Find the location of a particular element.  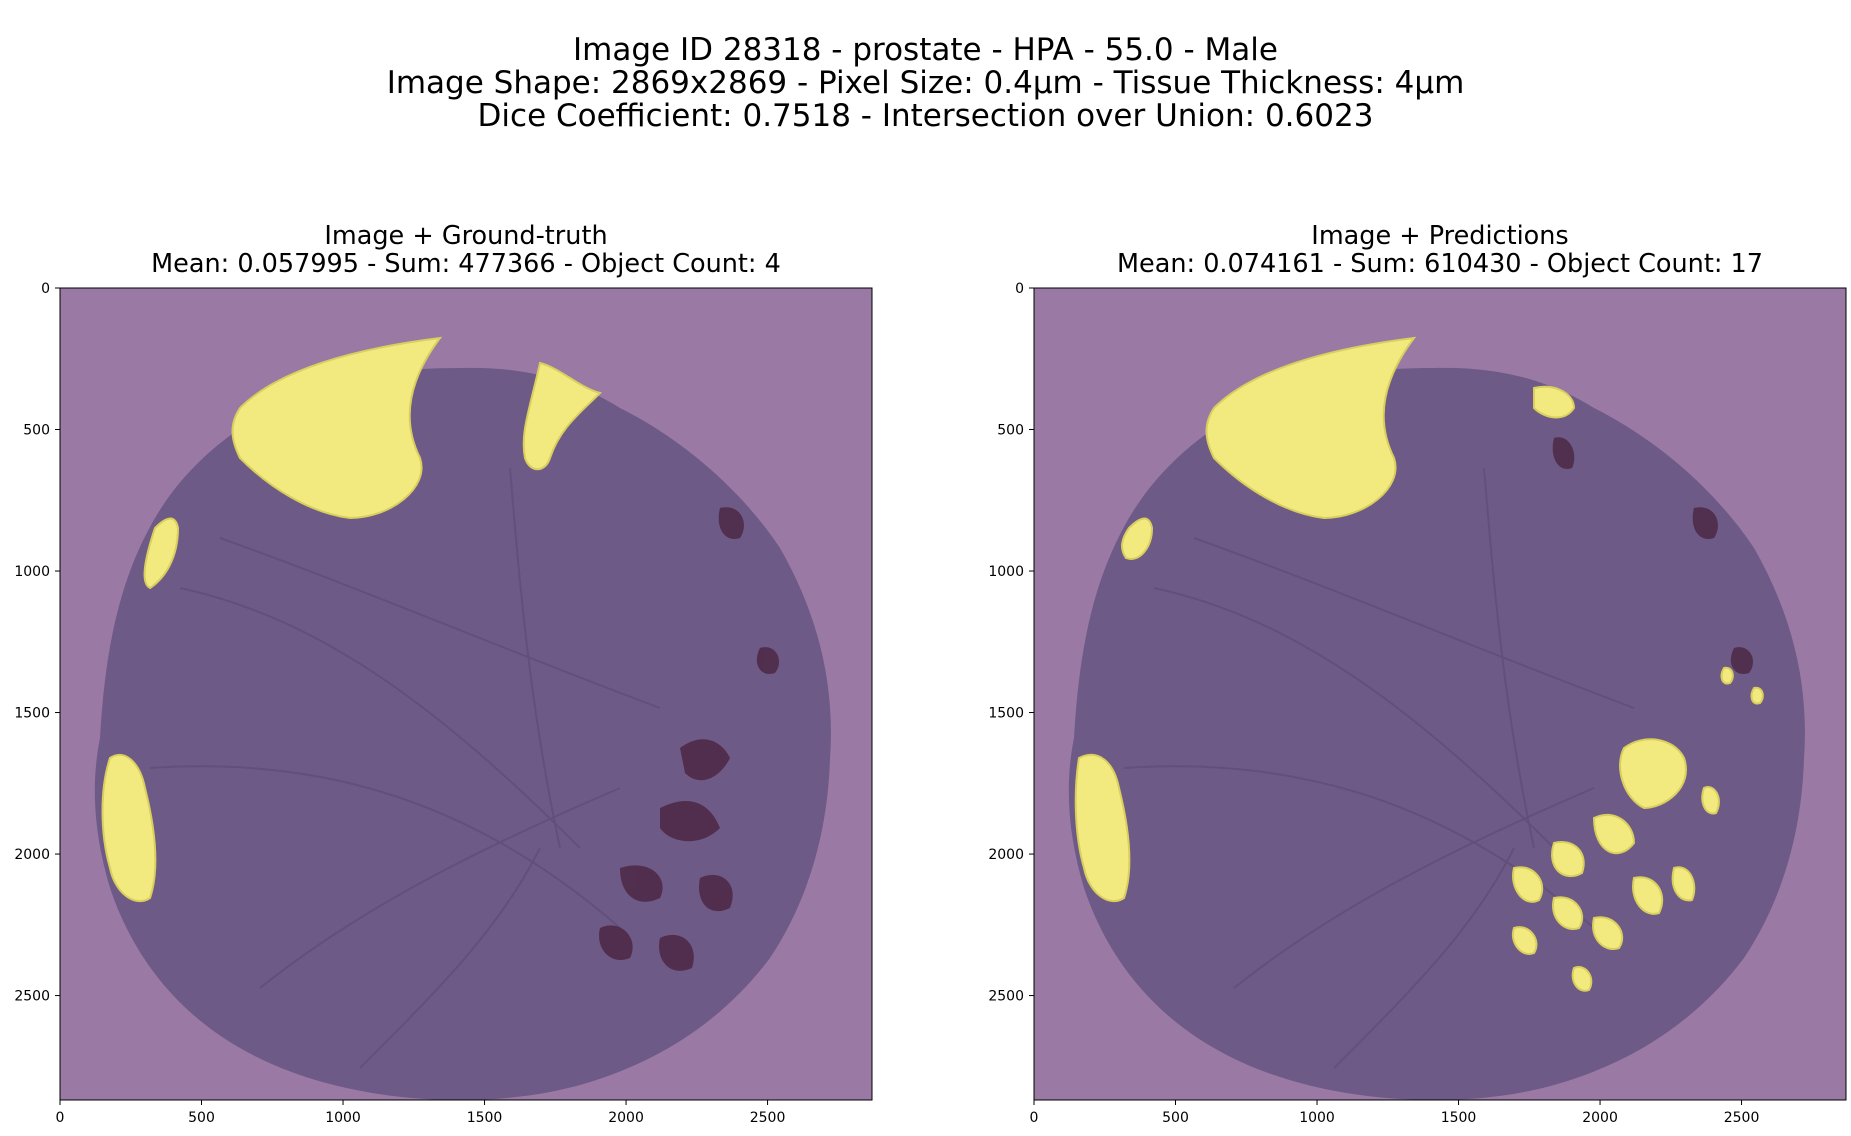

gt-mask-left is located at coordinates (129, 828).